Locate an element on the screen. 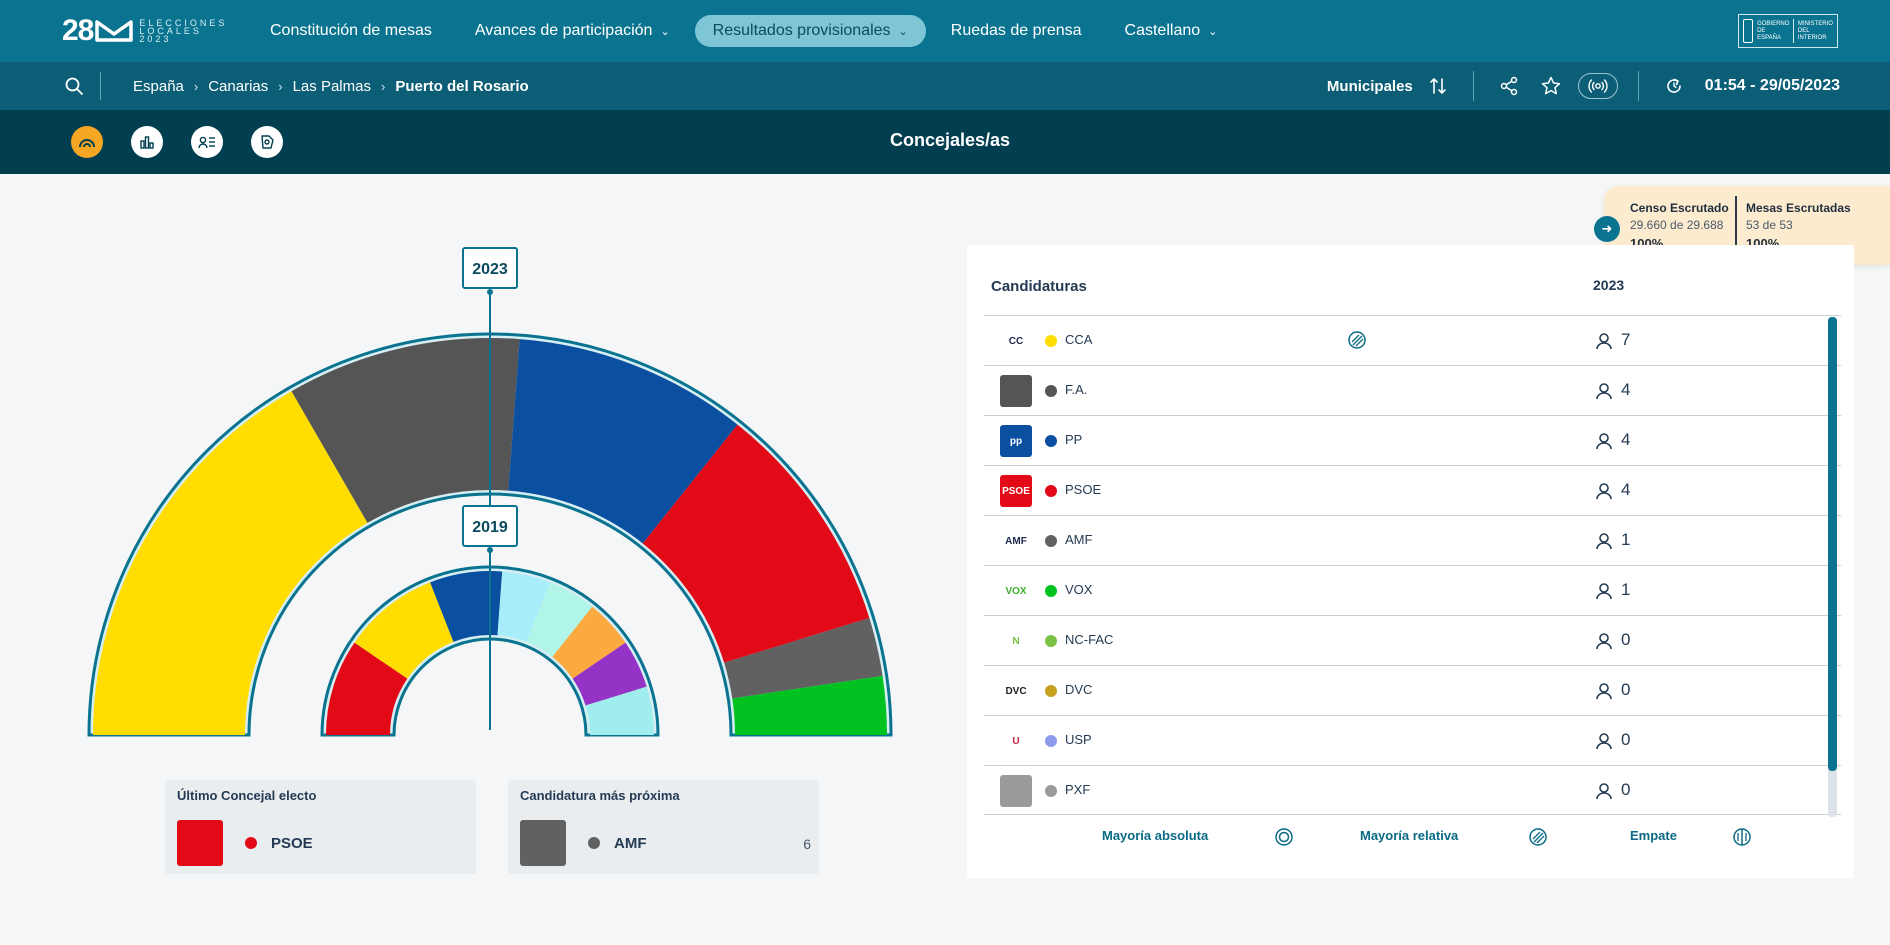 The width and height of the screenshot is (1890, 945). result-row: PSOE PSOE 4 is located at coordinates (1412, 490).